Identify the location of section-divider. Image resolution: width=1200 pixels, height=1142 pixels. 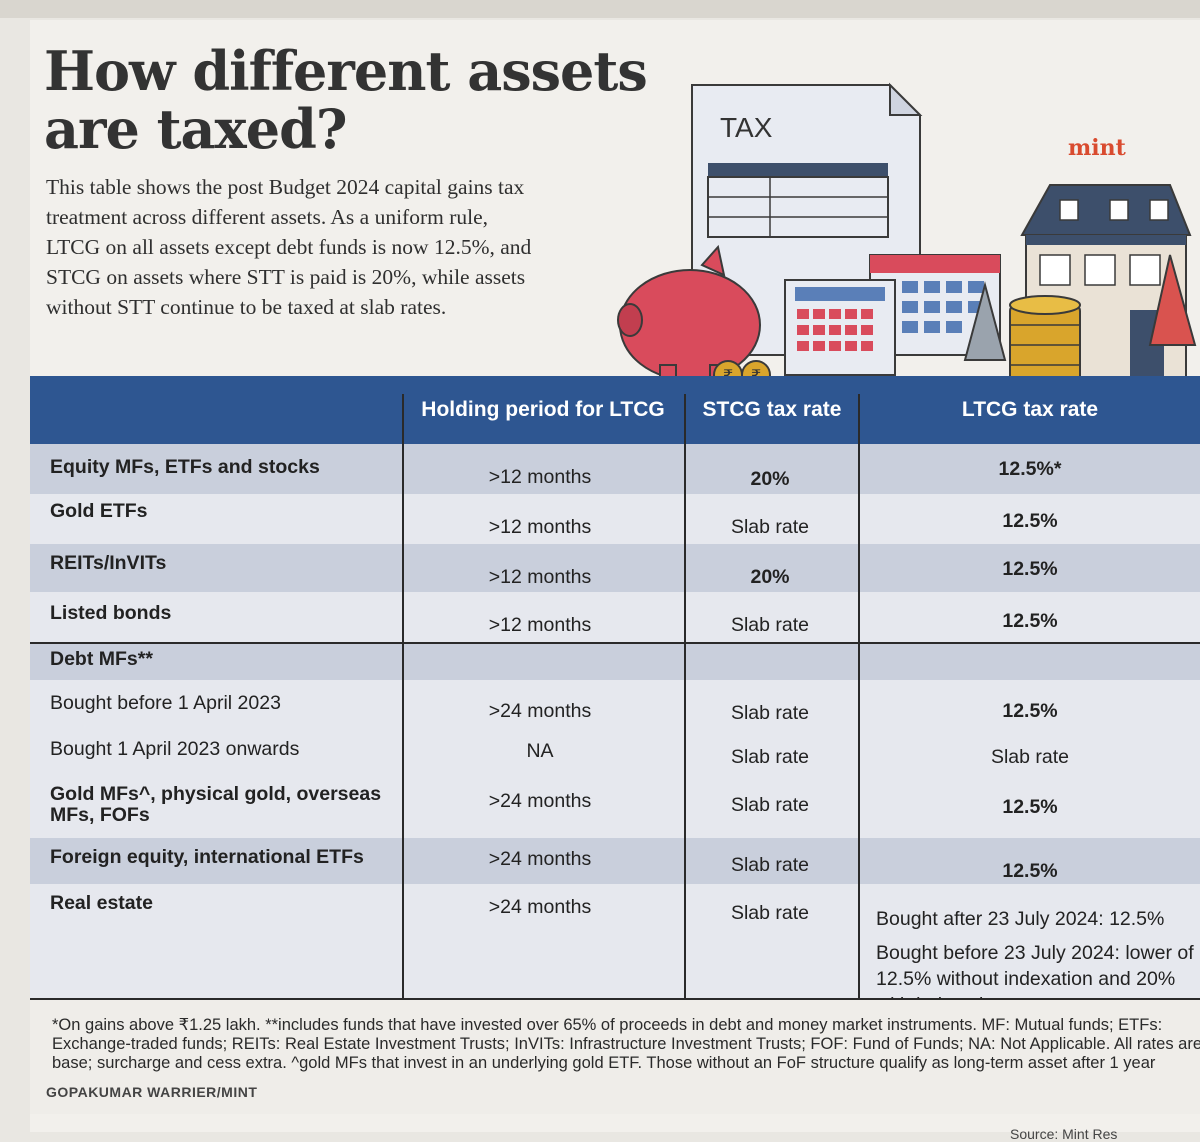
(615, 643).